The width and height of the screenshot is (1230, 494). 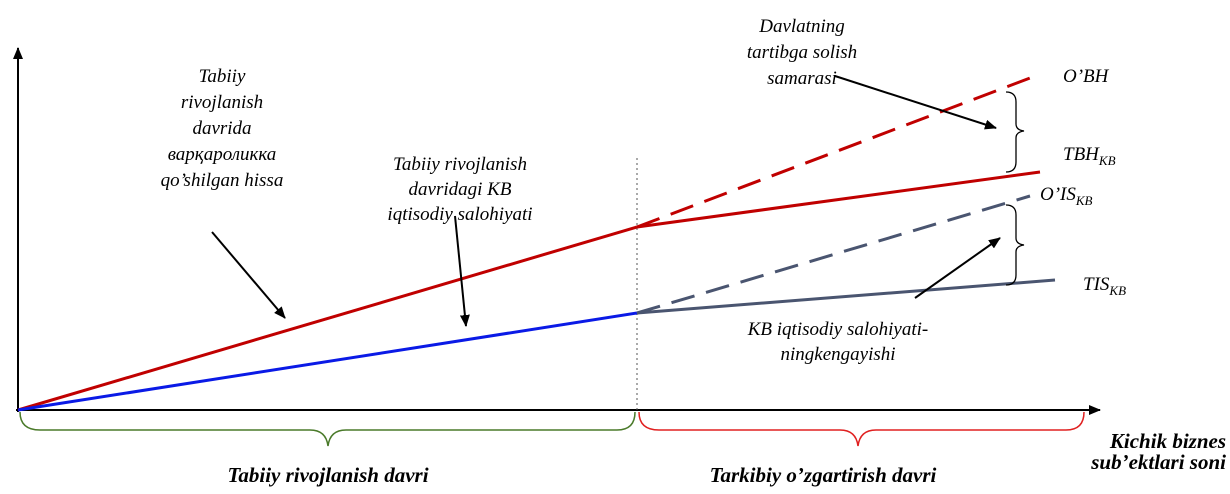 What do you see at coordinates (833, 152) in the screenshot?
I see `red-dashed-line` at bounding box center [833, 152].